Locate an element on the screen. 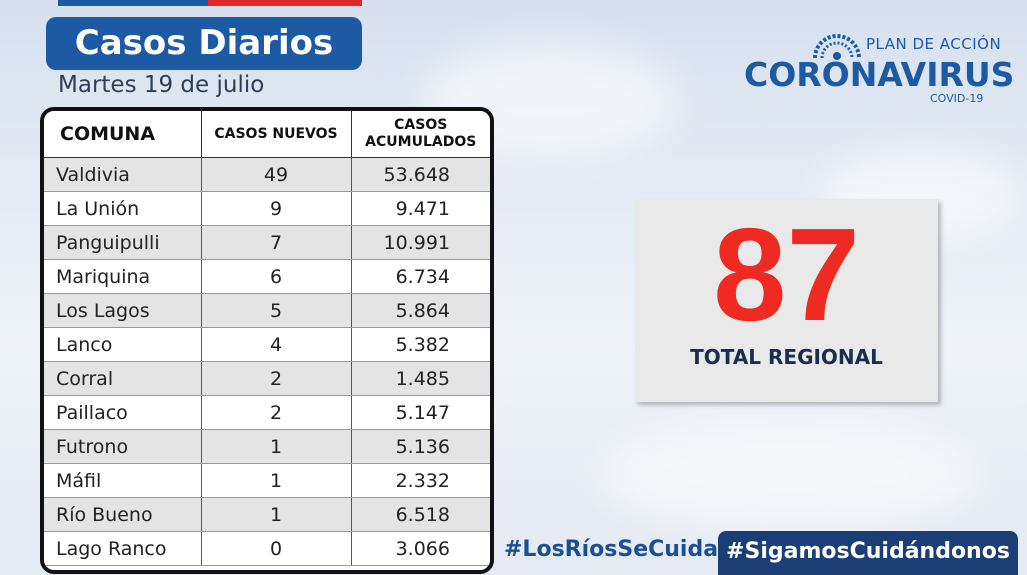  page-title: Casos Diarios is located at coordinates (204, 43).